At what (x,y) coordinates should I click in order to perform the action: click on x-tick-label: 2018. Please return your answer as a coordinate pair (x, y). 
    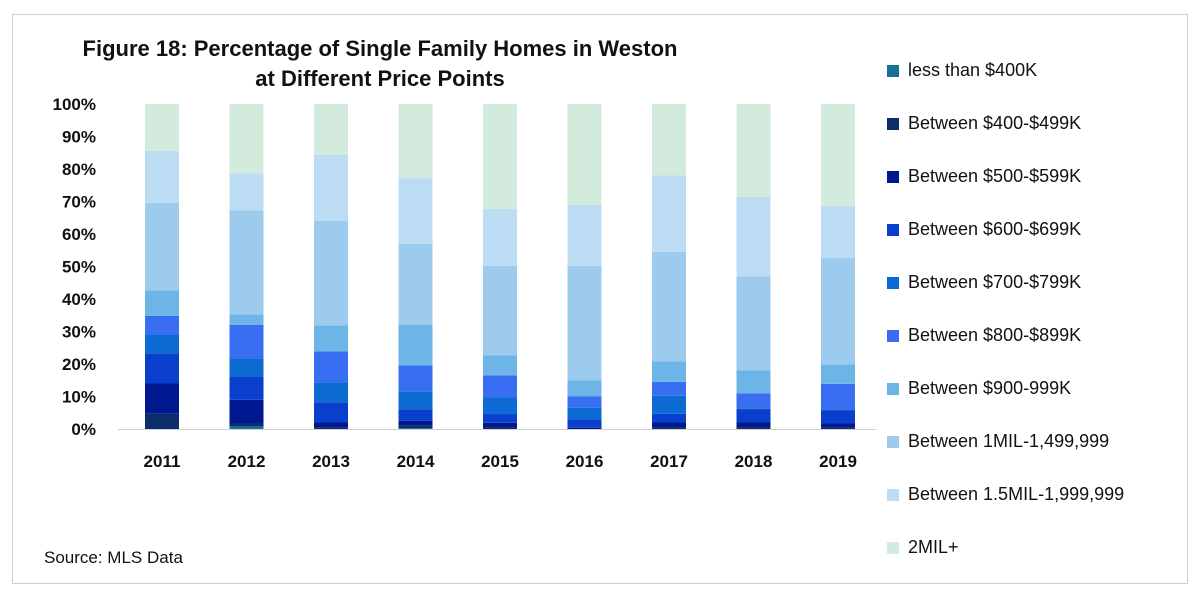
    Looking at the image, I should click on (754, 461).